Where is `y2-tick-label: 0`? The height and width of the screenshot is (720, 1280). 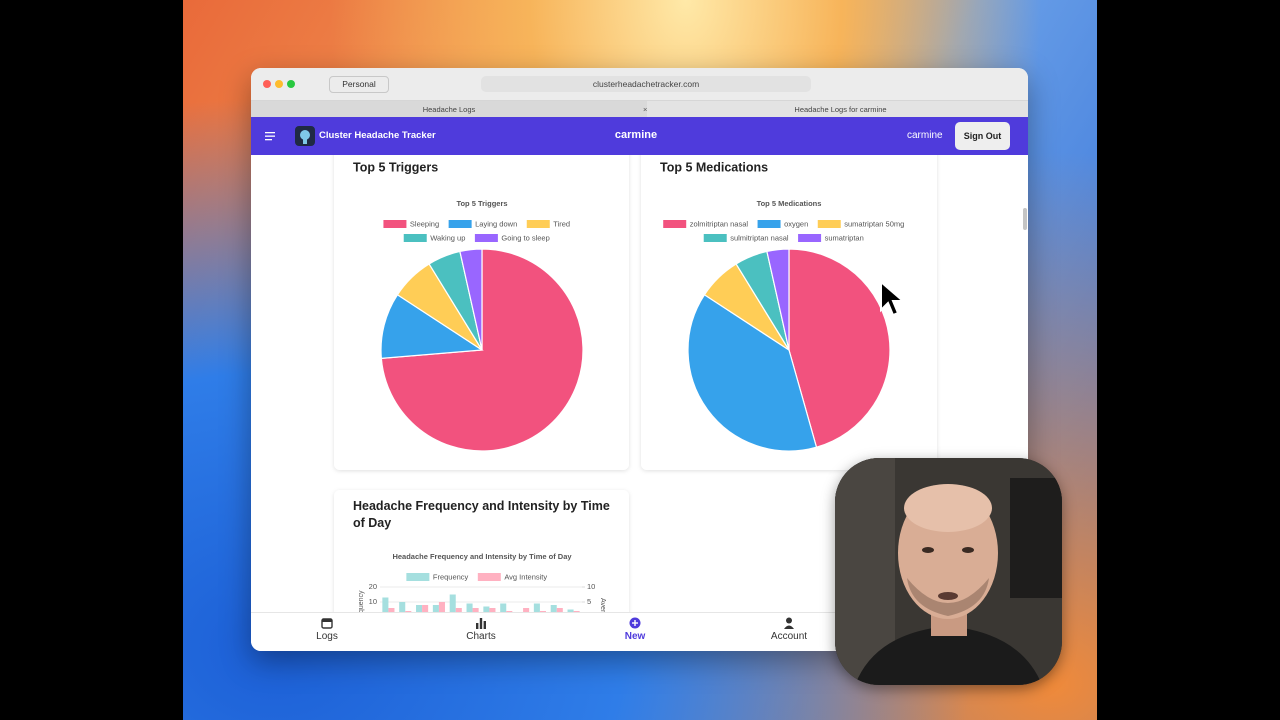
y2-tick-label: 0 is located at coordinates (589, 616).